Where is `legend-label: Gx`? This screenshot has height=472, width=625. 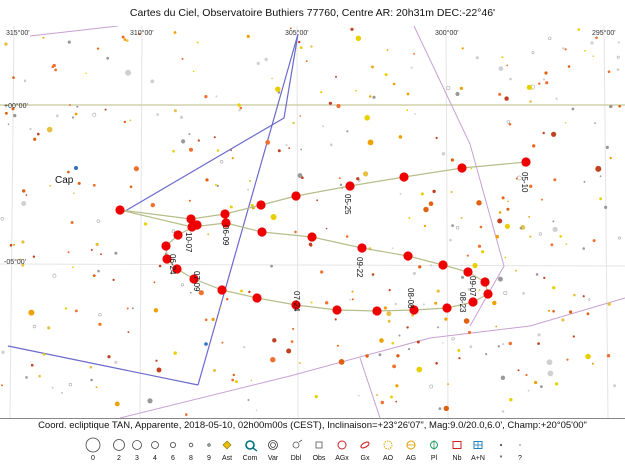 legend-label: Gx is located at coordinates (365, 458).